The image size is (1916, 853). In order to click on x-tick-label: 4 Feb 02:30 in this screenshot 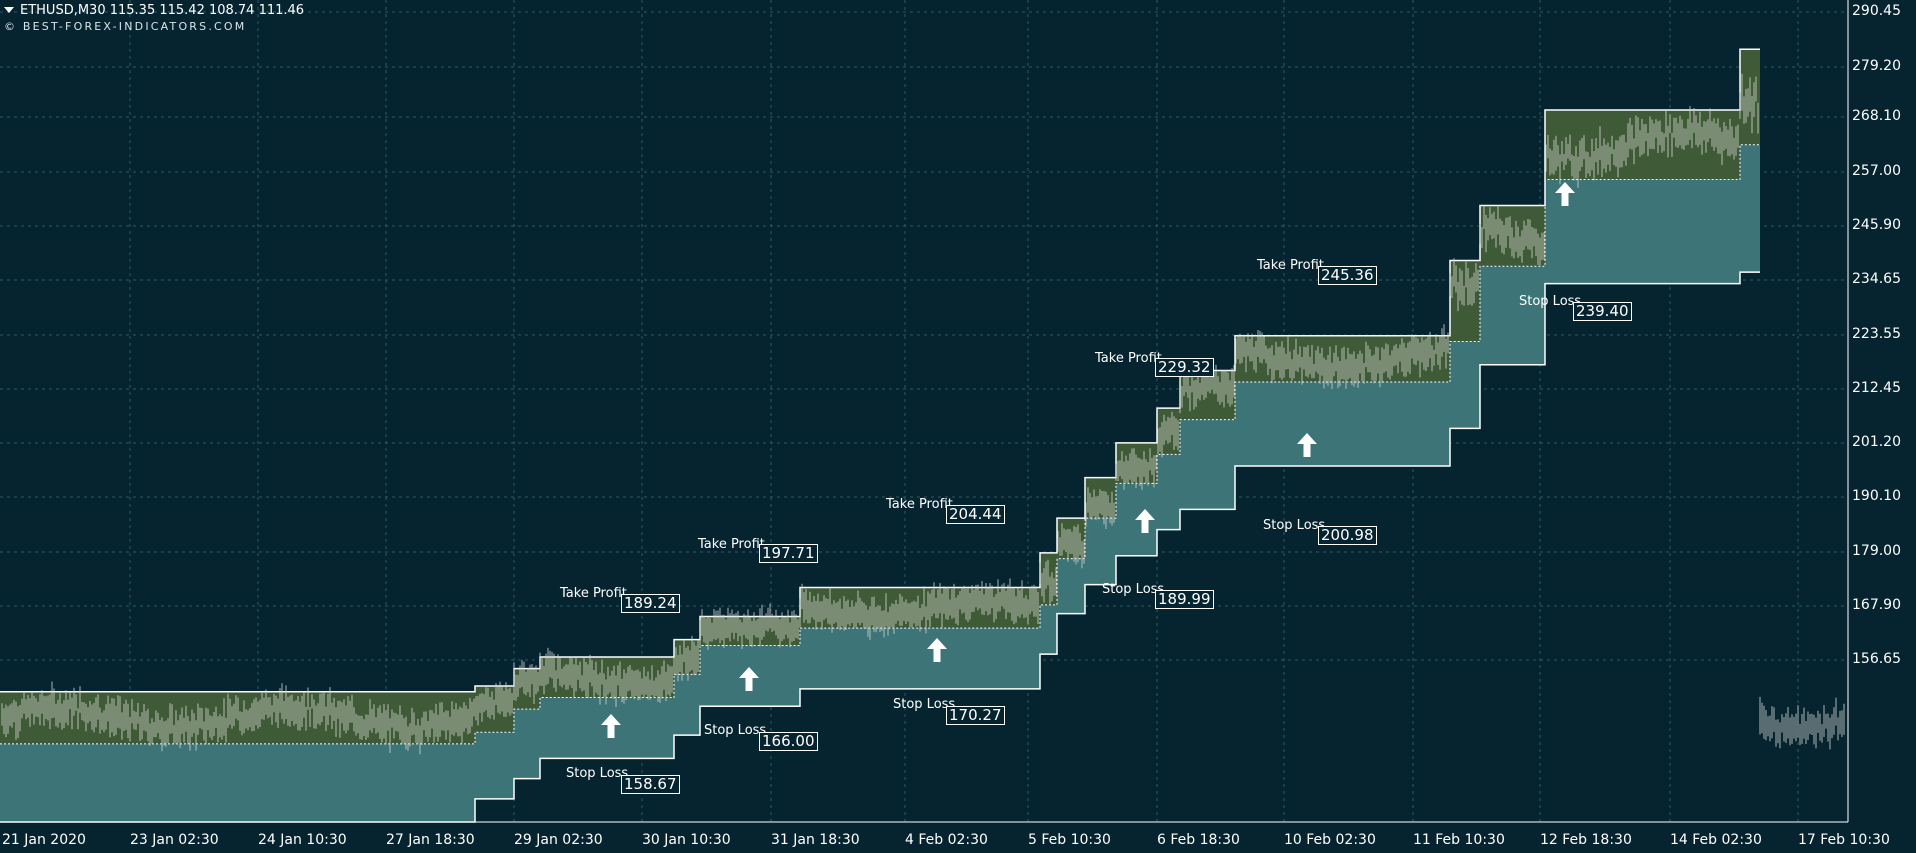, I will do `click(946, 840)`.